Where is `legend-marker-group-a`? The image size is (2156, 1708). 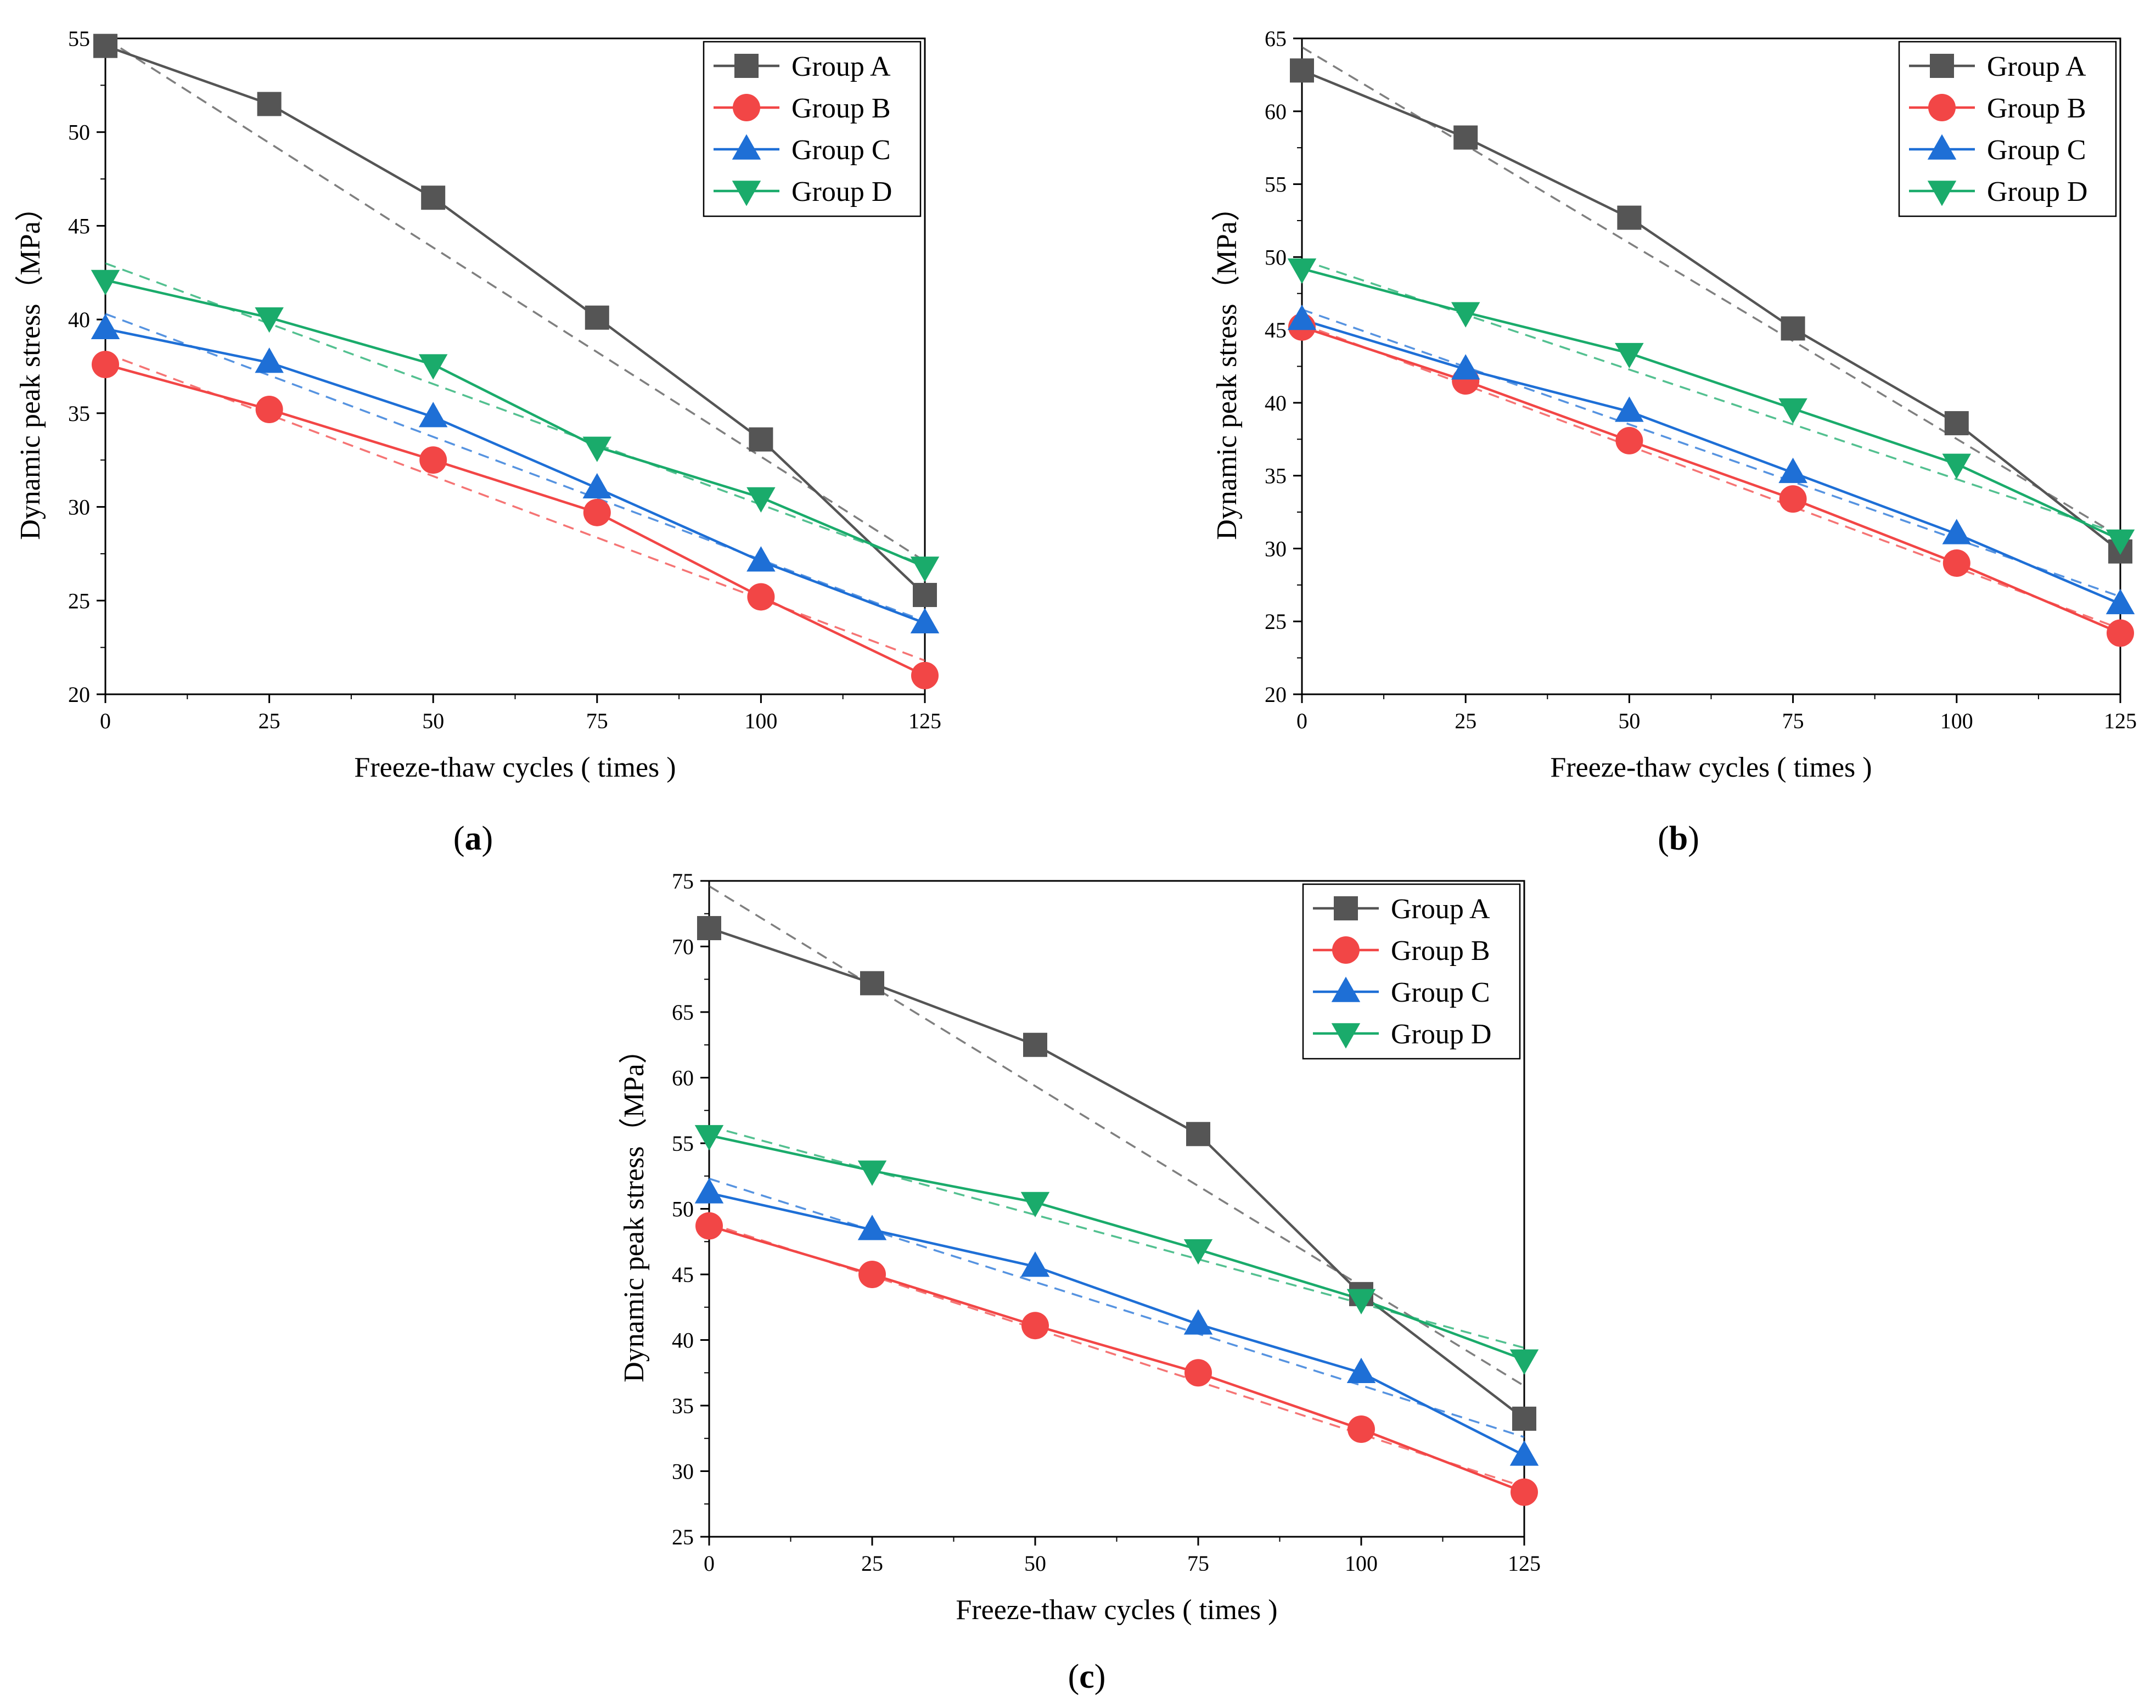
legend-marker-group-a is located at coordinates (1942, 66).